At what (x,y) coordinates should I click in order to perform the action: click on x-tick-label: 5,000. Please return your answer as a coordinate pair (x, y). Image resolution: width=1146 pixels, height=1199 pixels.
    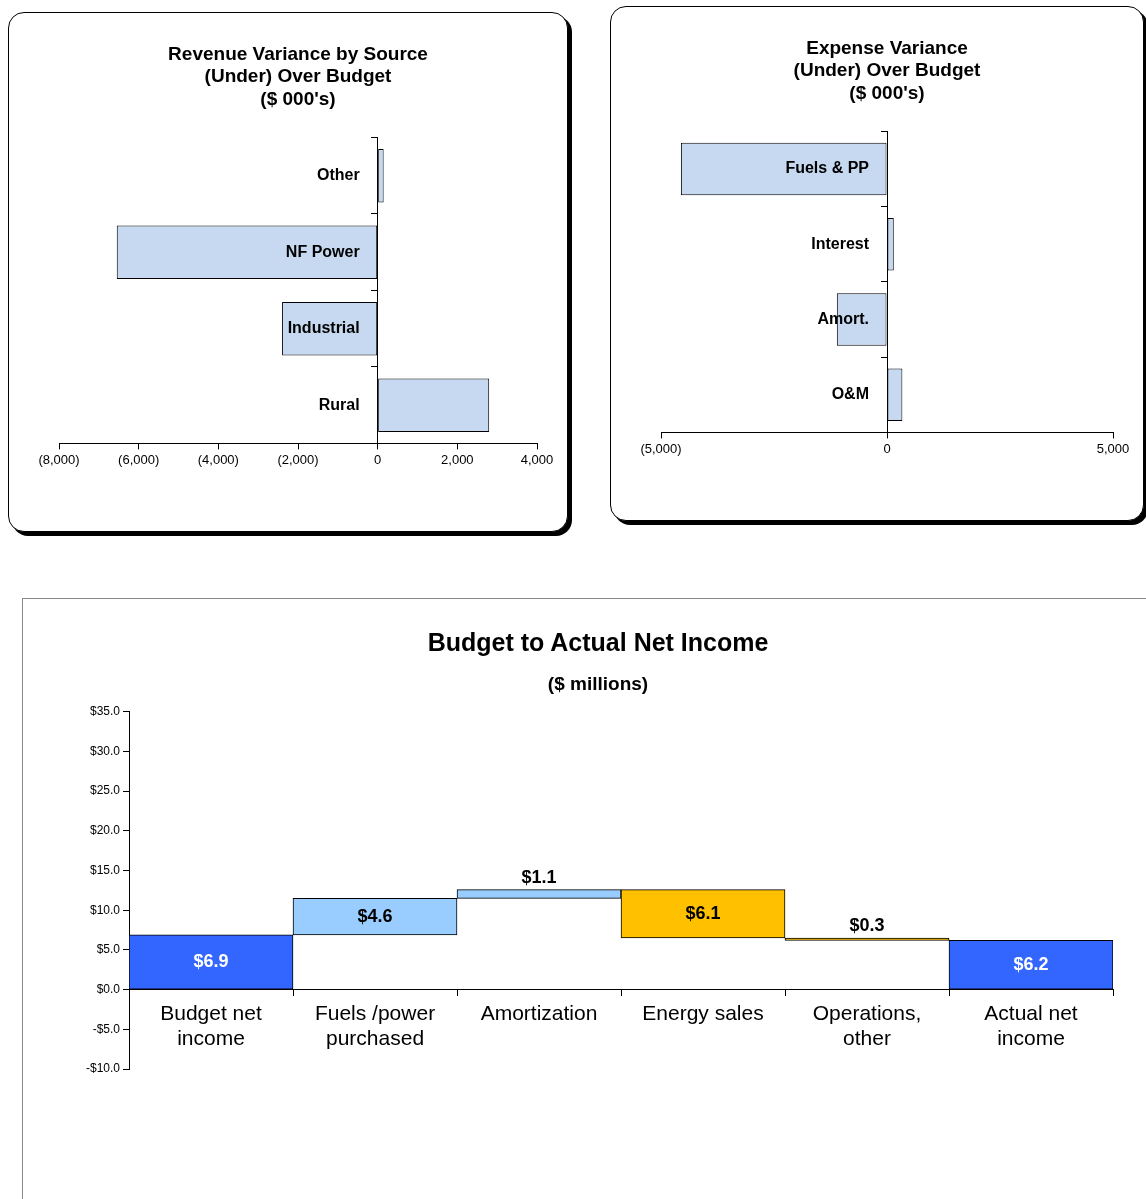
    Looking at the image, I should click on (1113, 448).